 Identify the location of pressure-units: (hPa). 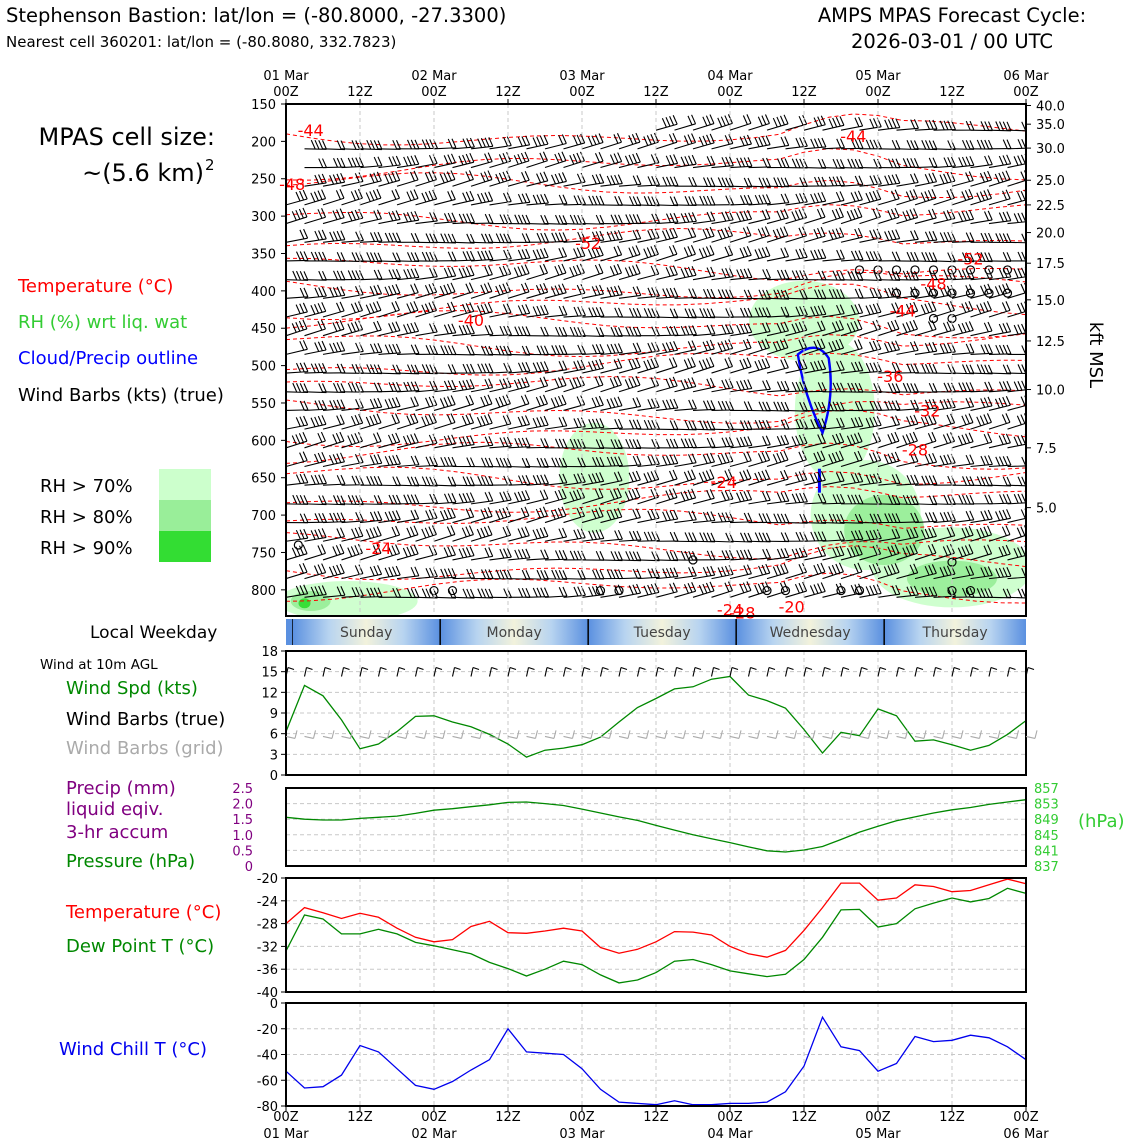
(1101, 821).